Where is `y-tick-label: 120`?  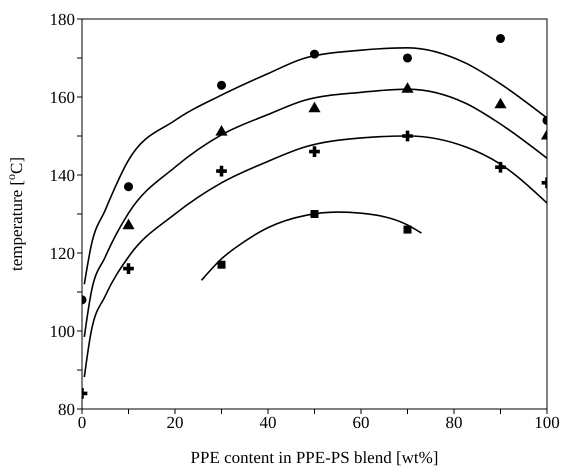
y-tick-label: 120 is located at coordinates (62, 254).